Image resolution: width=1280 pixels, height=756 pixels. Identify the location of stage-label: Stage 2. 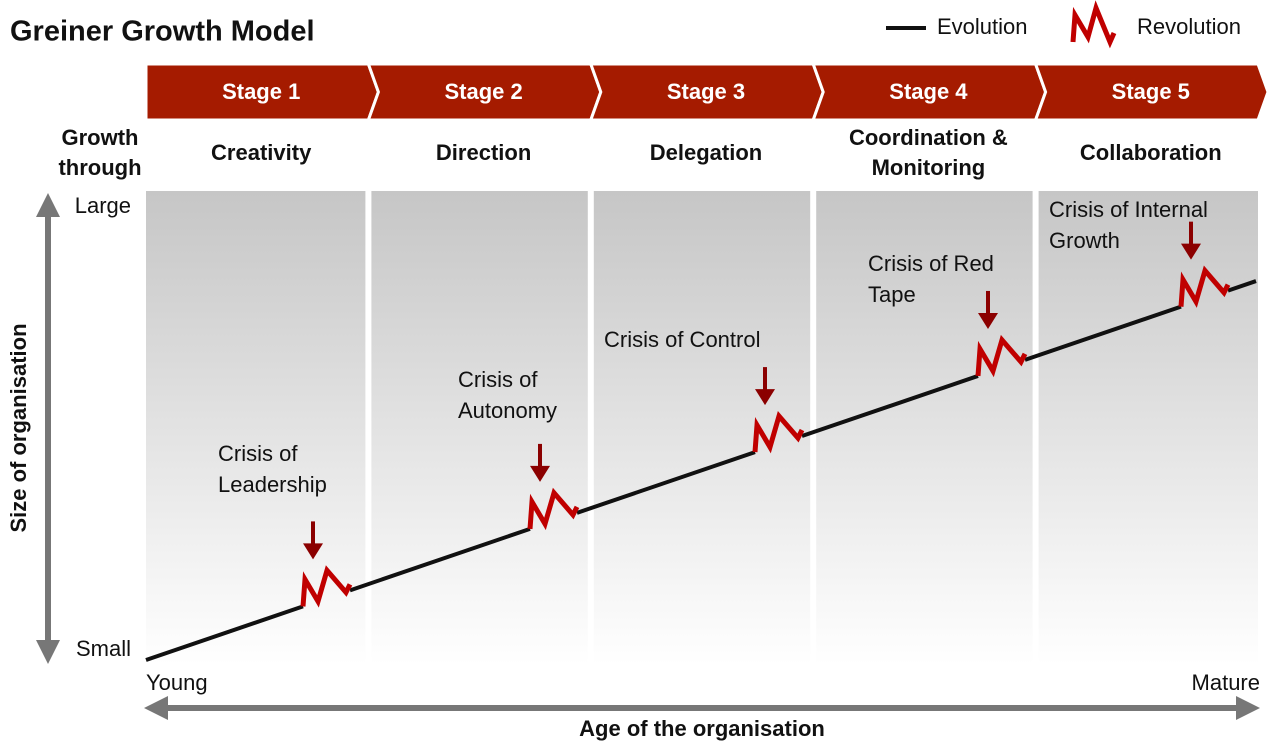
(483, 91).